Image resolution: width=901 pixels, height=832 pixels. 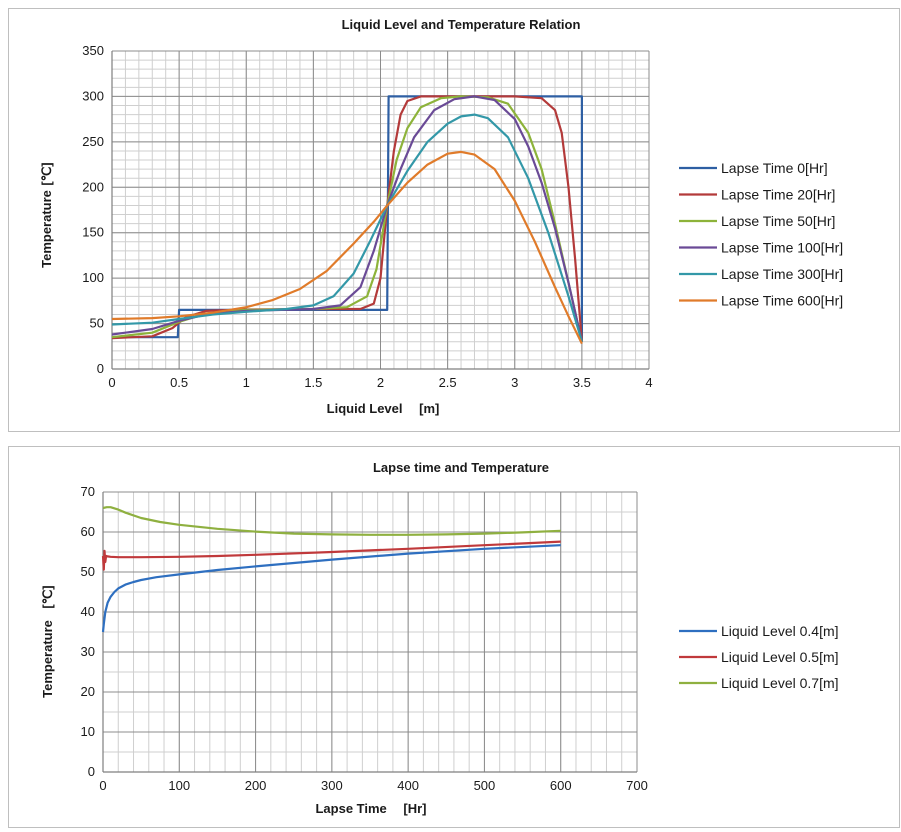 What do you see at coordinates (485, 785) in the screenshot?
I see `x-tick-label: 500` at bounding box center [485, 785].